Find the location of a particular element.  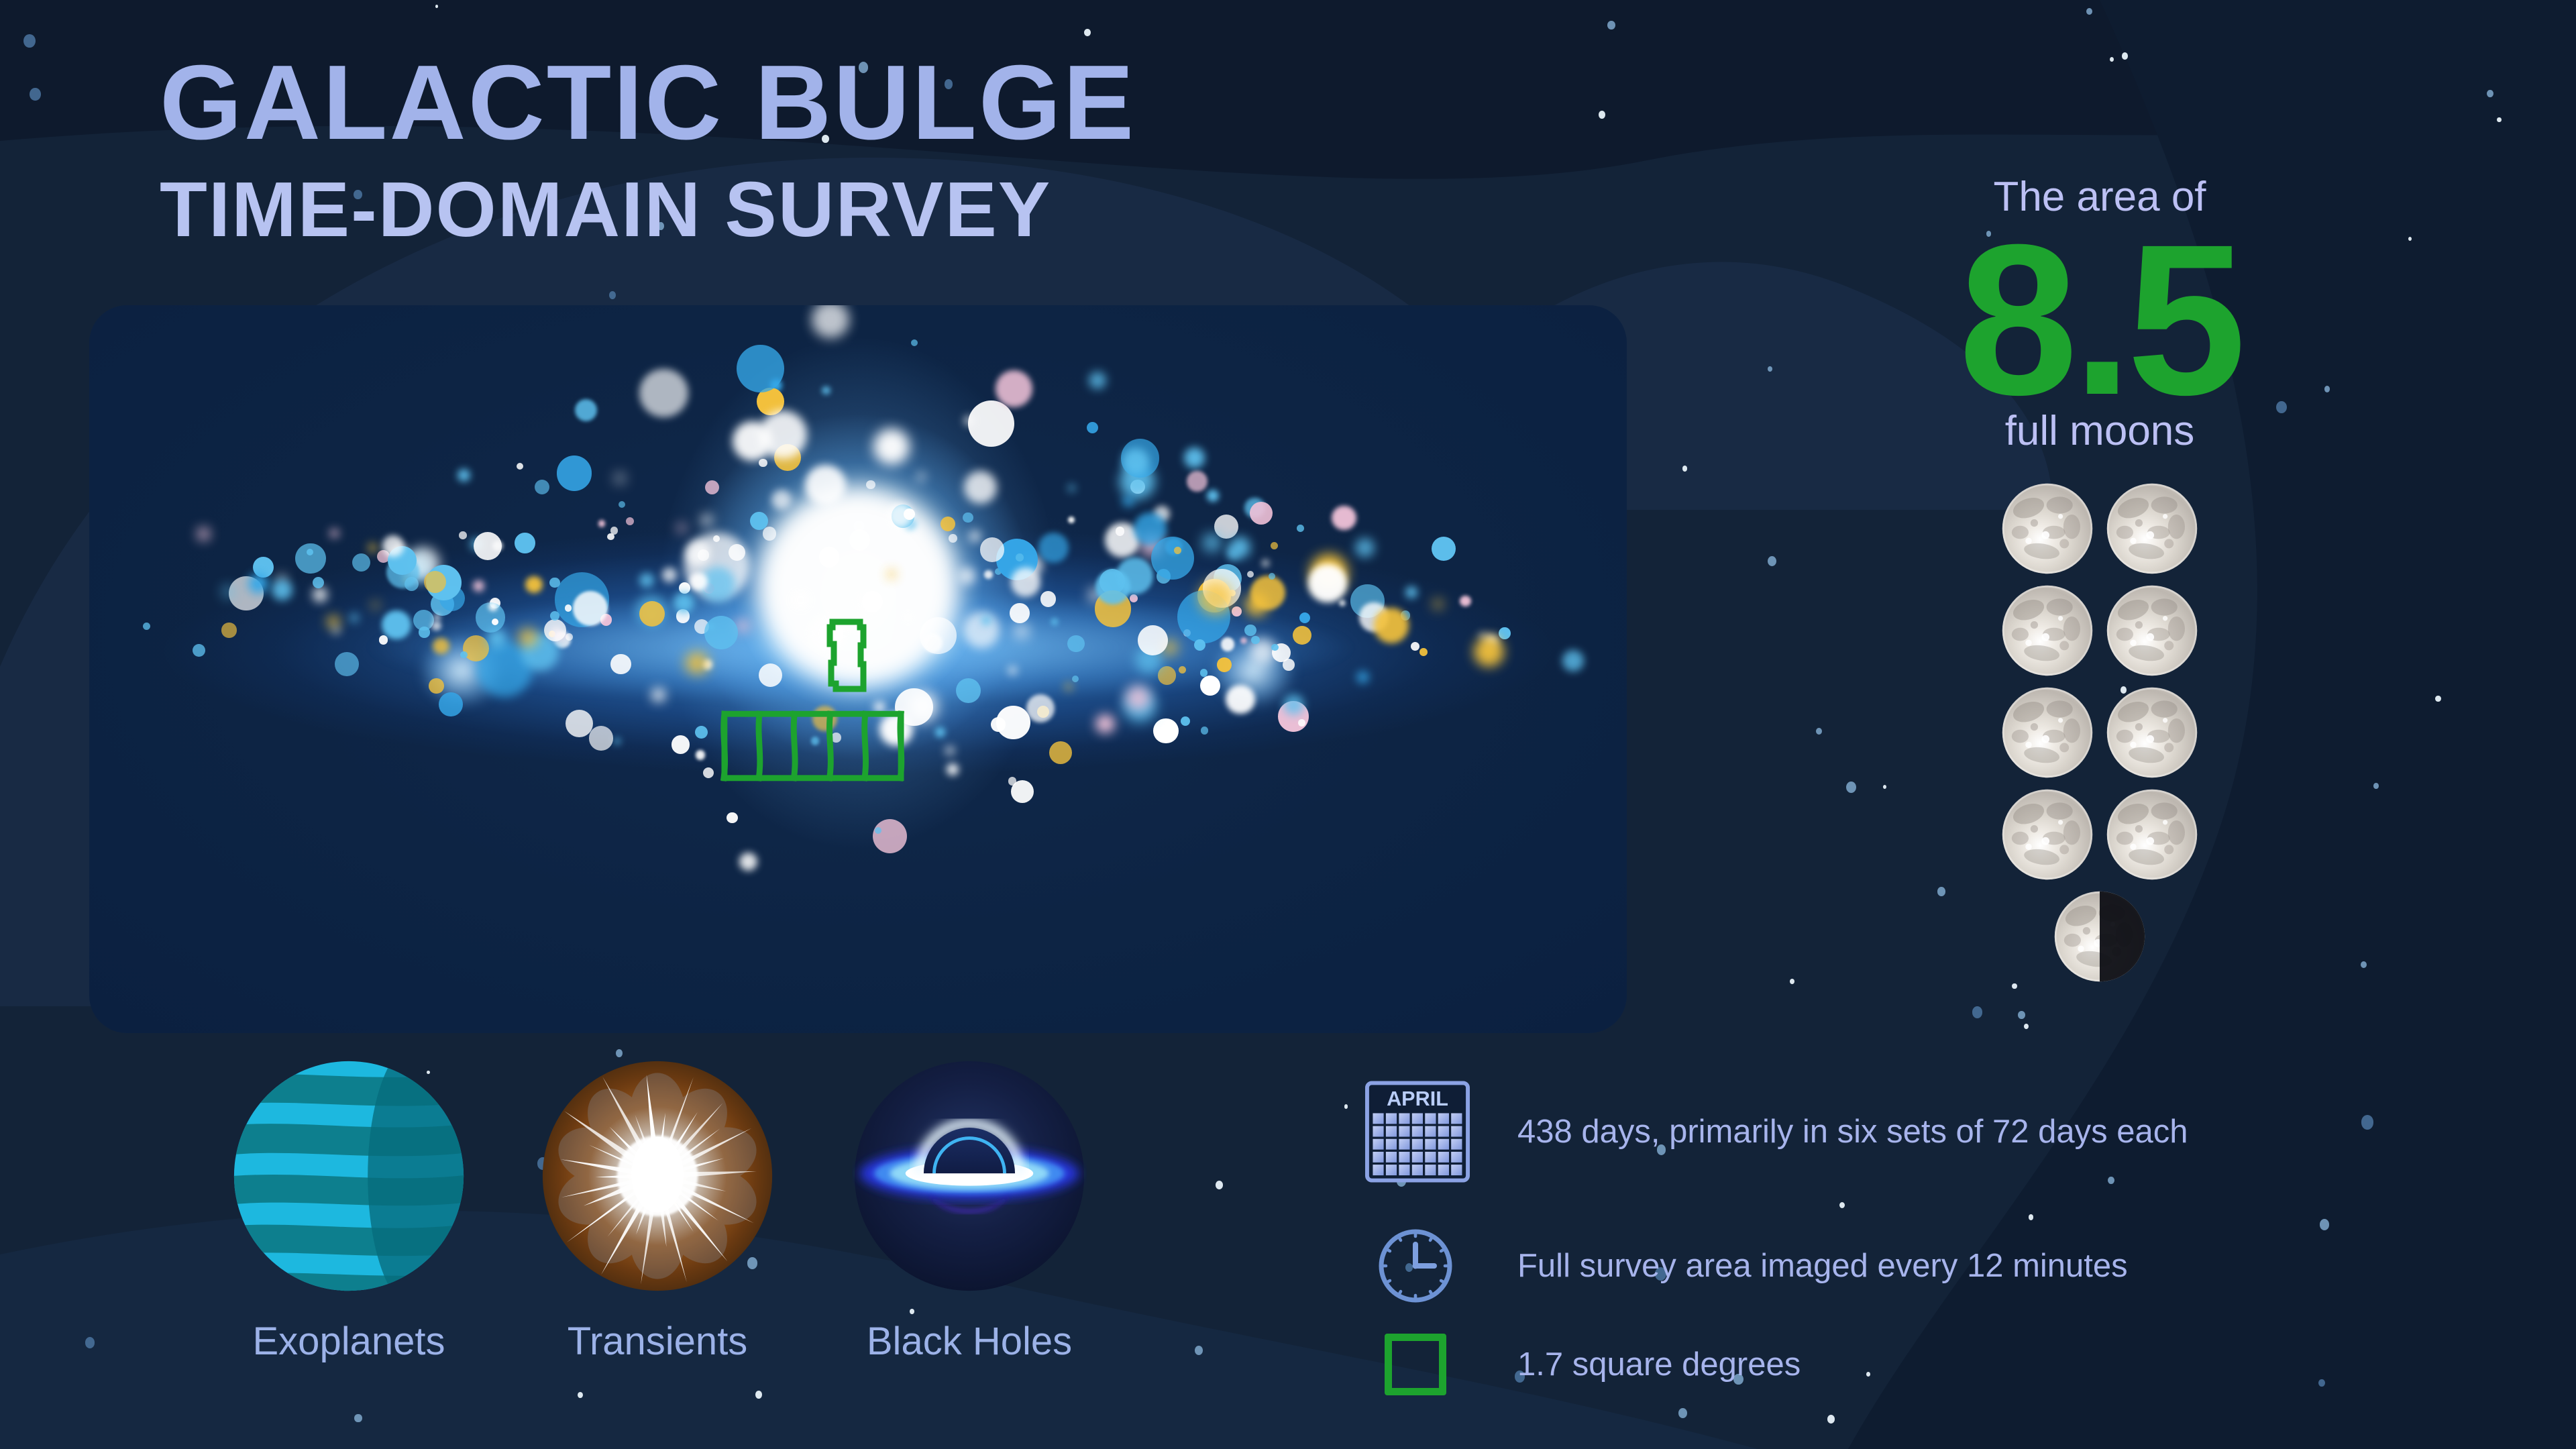

transient-icon is located at coordinates (657, 1176).